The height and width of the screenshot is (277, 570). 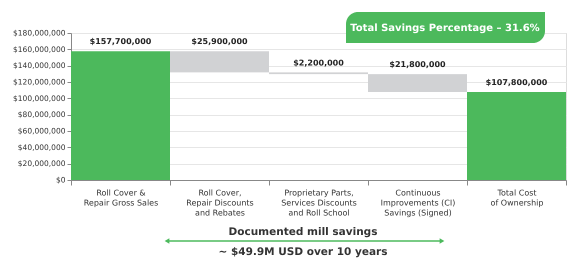 What do you see at coordinates (517, 82) in the screenshot?
I see `data-label: $107,800,000` at bounding box center [517, 82].